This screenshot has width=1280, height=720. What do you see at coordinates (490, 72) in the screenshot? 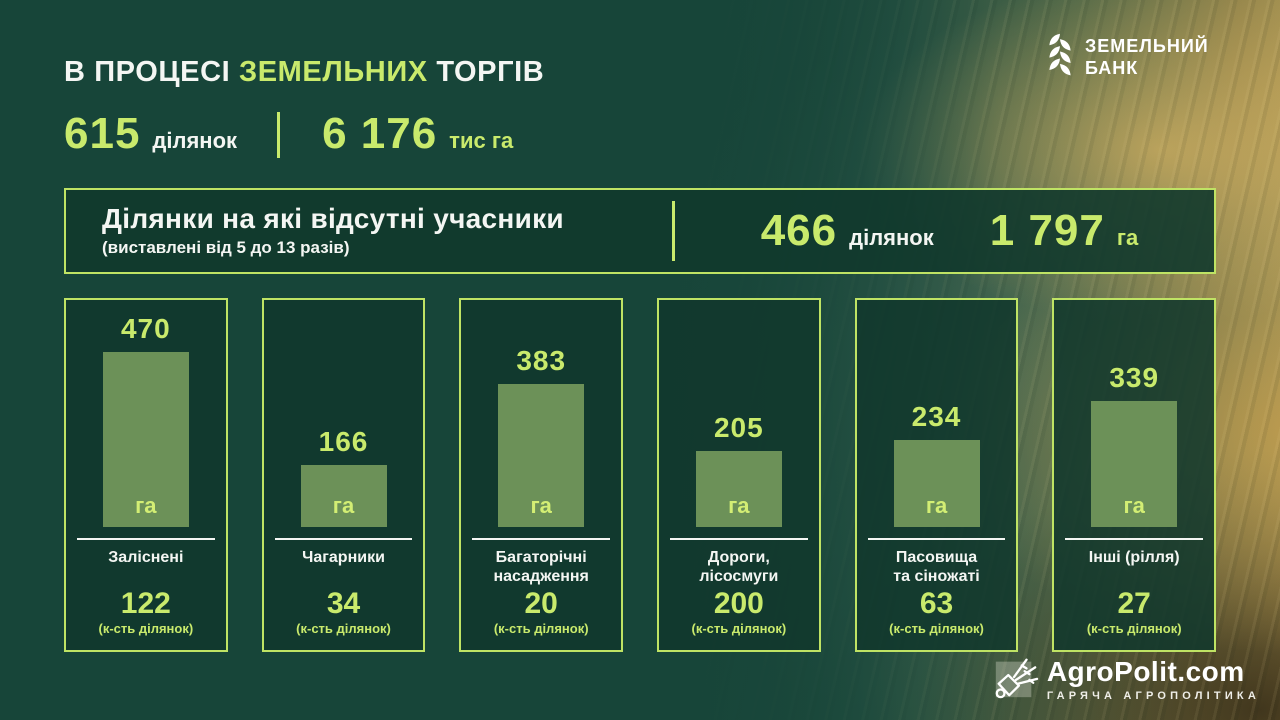
I see `title-post: ТОРГІВ` at bounding box center [490, 72].